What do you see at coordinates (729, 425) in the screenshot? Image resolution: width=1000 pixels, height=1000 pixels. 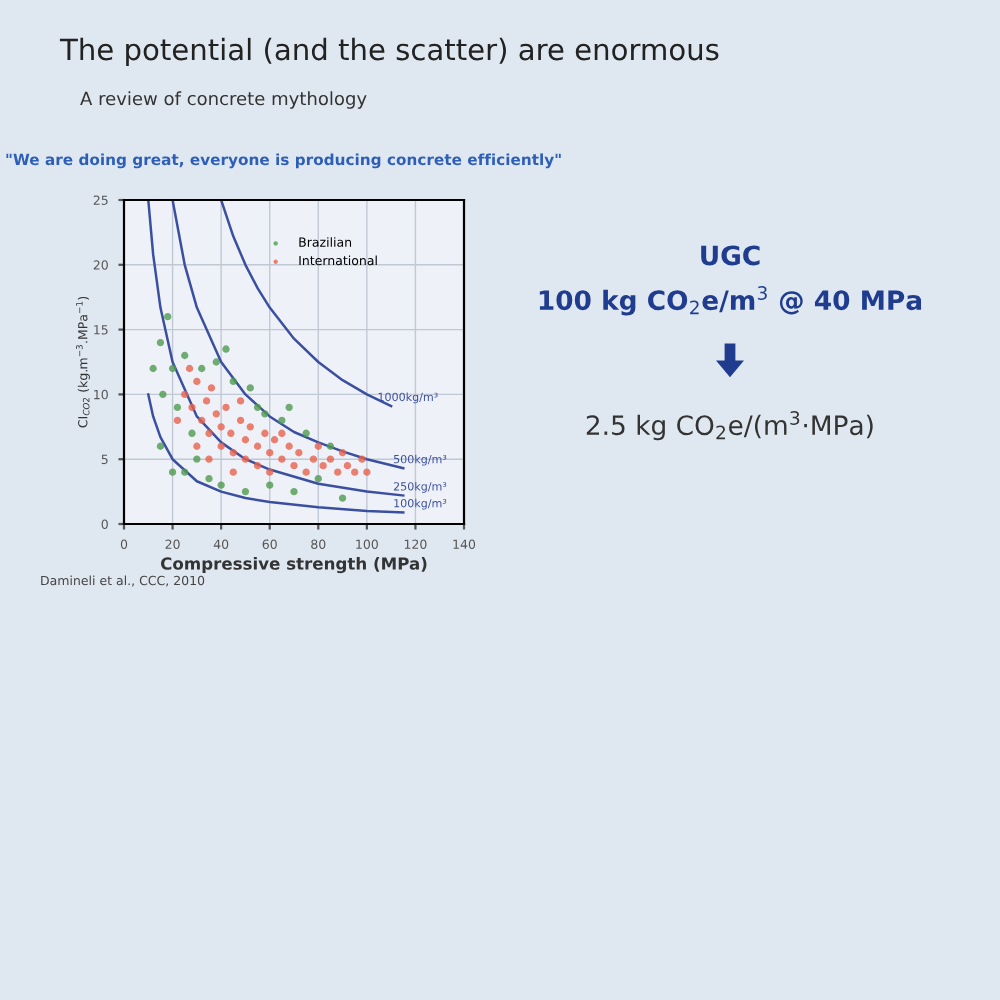 I see `text: 2.5 kg CO$_{2}$e/(m$^{3}$·MPa)` at bounding box center [729, 425].